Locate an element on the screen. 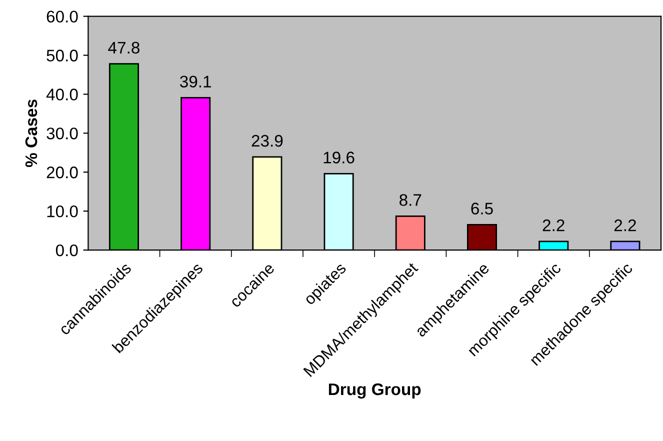 The width and height of the screenshot is (663, 441). data-label: 8.7 is located at coordinates (411, 200).